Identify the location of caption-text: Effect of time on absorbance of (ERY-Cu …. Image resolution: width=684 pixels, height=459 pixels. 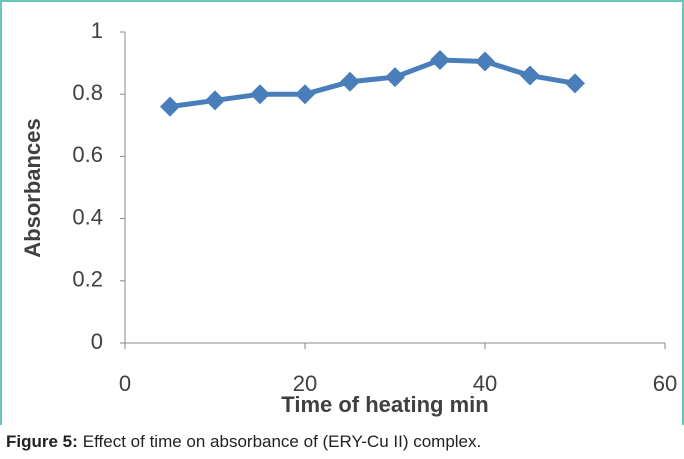
(282, 441).